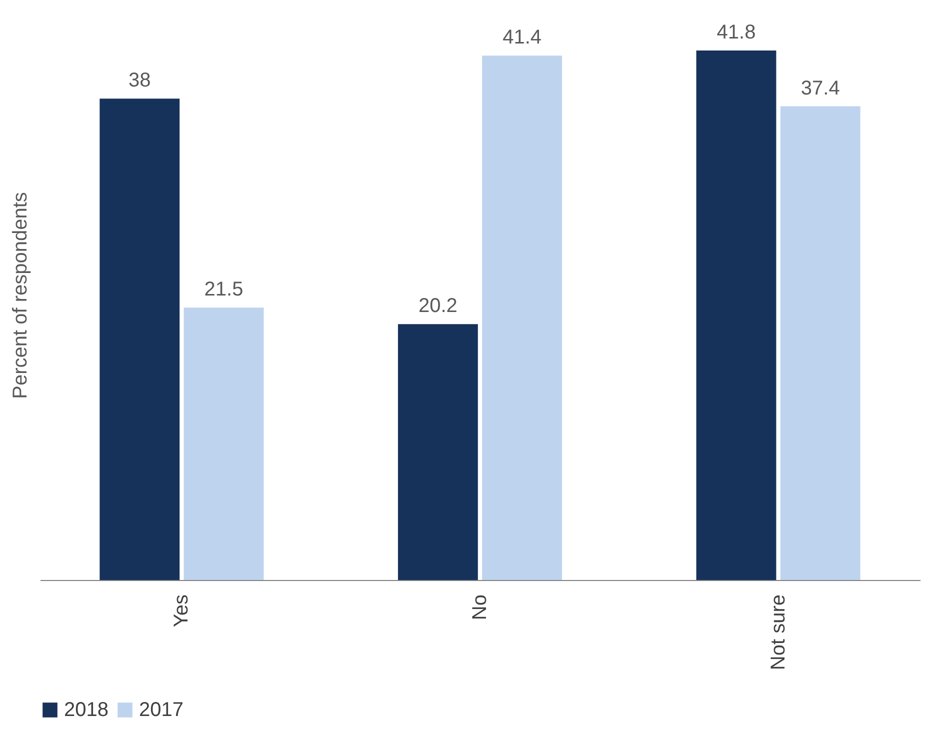 This screenshot has width=951, height=731. Describe the element at coordinates (224, 289) in the screenshot. I see `data-label: 21.5` at that location.